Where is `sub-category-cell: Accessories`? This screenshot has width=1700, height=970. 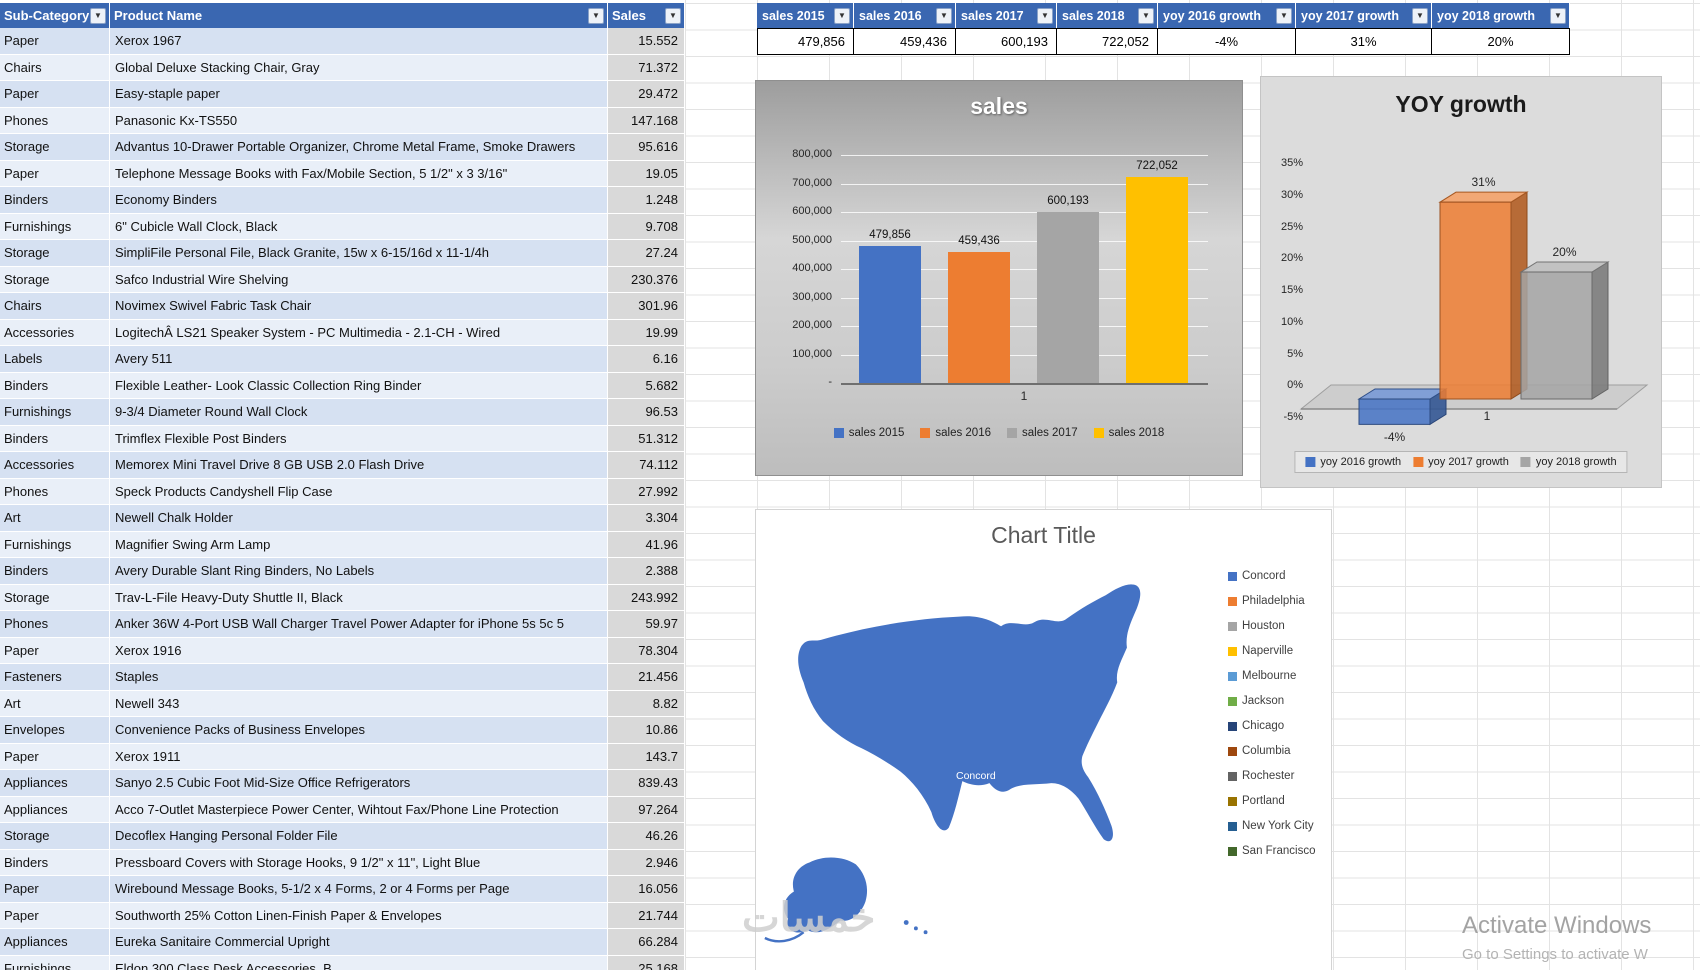
sub-category-cell: Accessories is located at coordinates (55, 465).